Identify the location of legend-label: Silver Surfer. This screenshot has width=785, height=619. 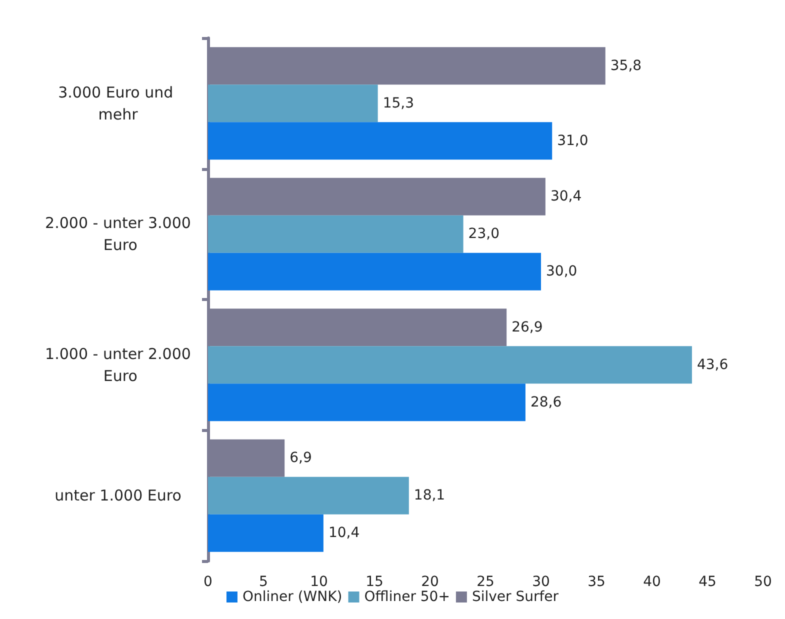
(515, 597).